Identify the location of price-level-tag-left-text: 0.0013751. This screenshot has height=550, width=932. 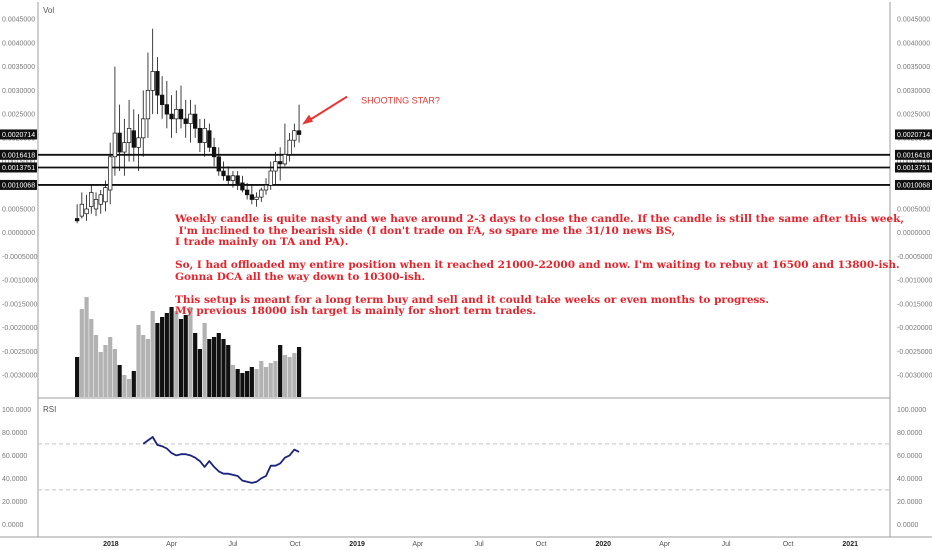
(18, 168).